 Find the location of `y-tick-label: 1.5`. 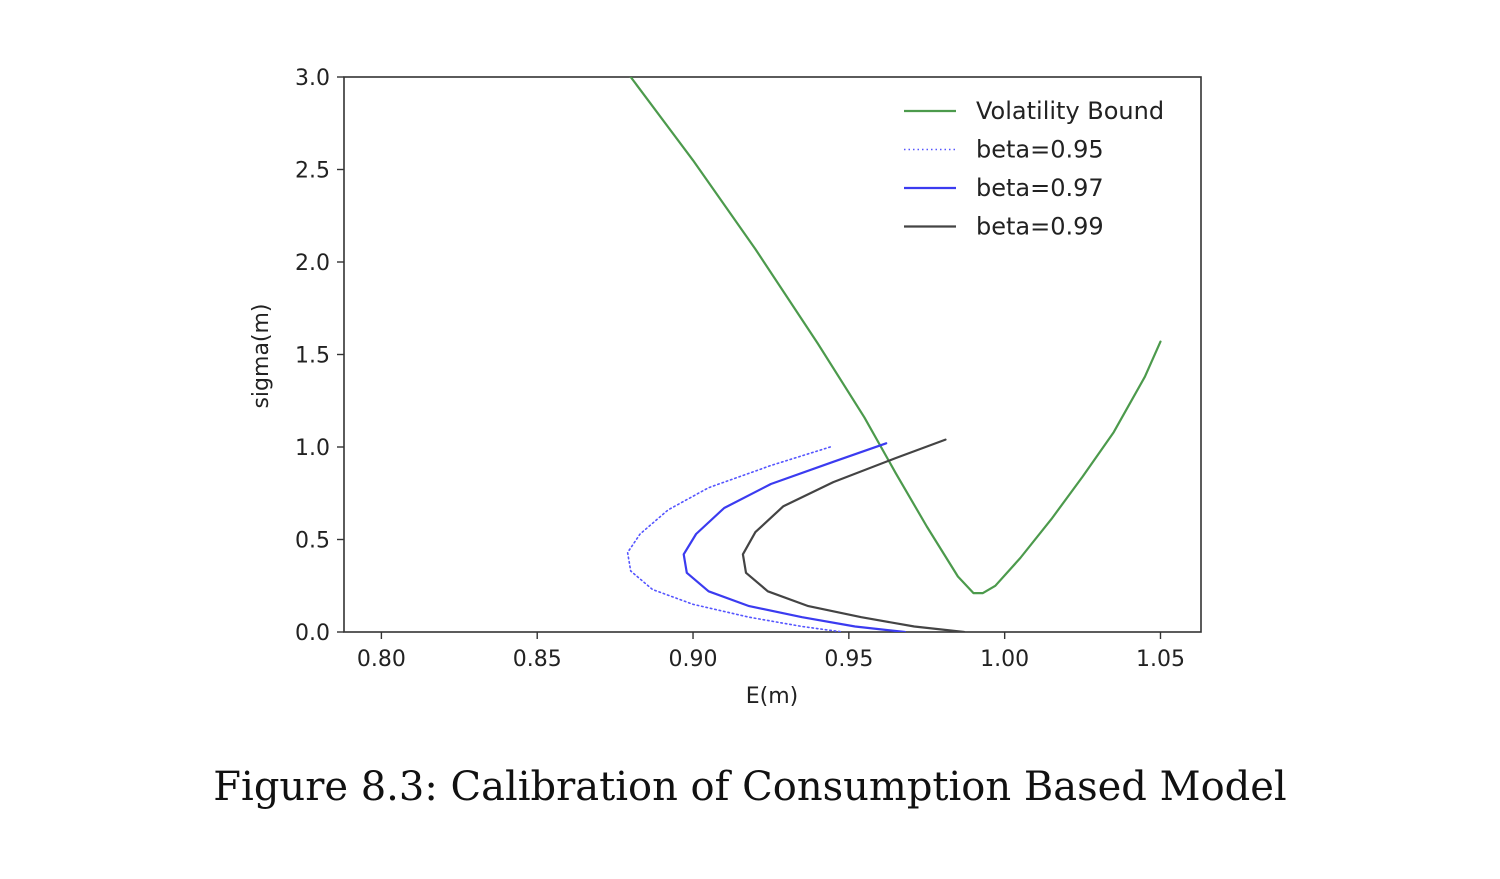

y-tick-label: 1.5 is located at coordinates (312, 356).